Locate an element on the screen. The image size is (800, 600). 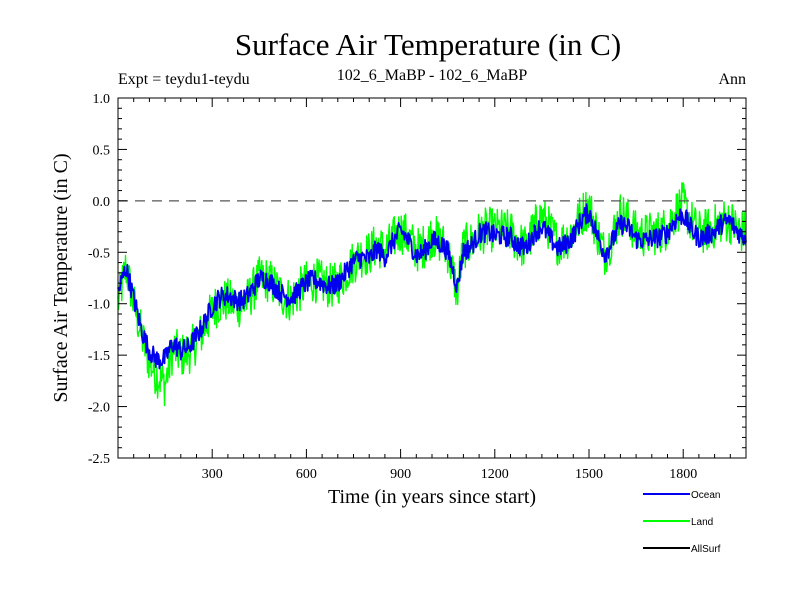
y-tick-label: -1.5 is located at coordinates (99, 356).